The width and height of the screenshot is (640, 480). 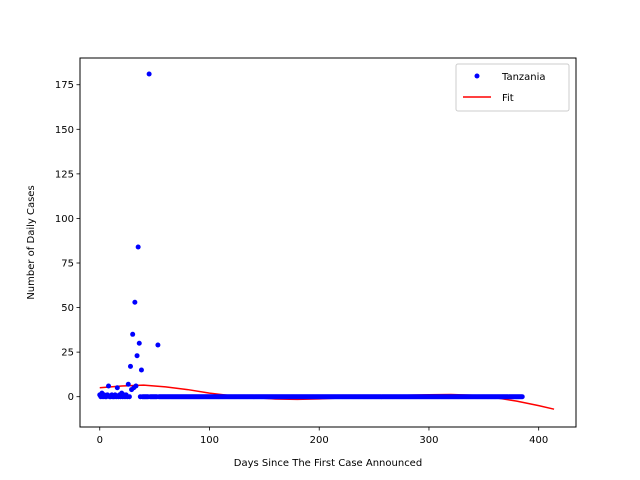 I want to click on y-tick-label: 0, so click(x=71, y=397).